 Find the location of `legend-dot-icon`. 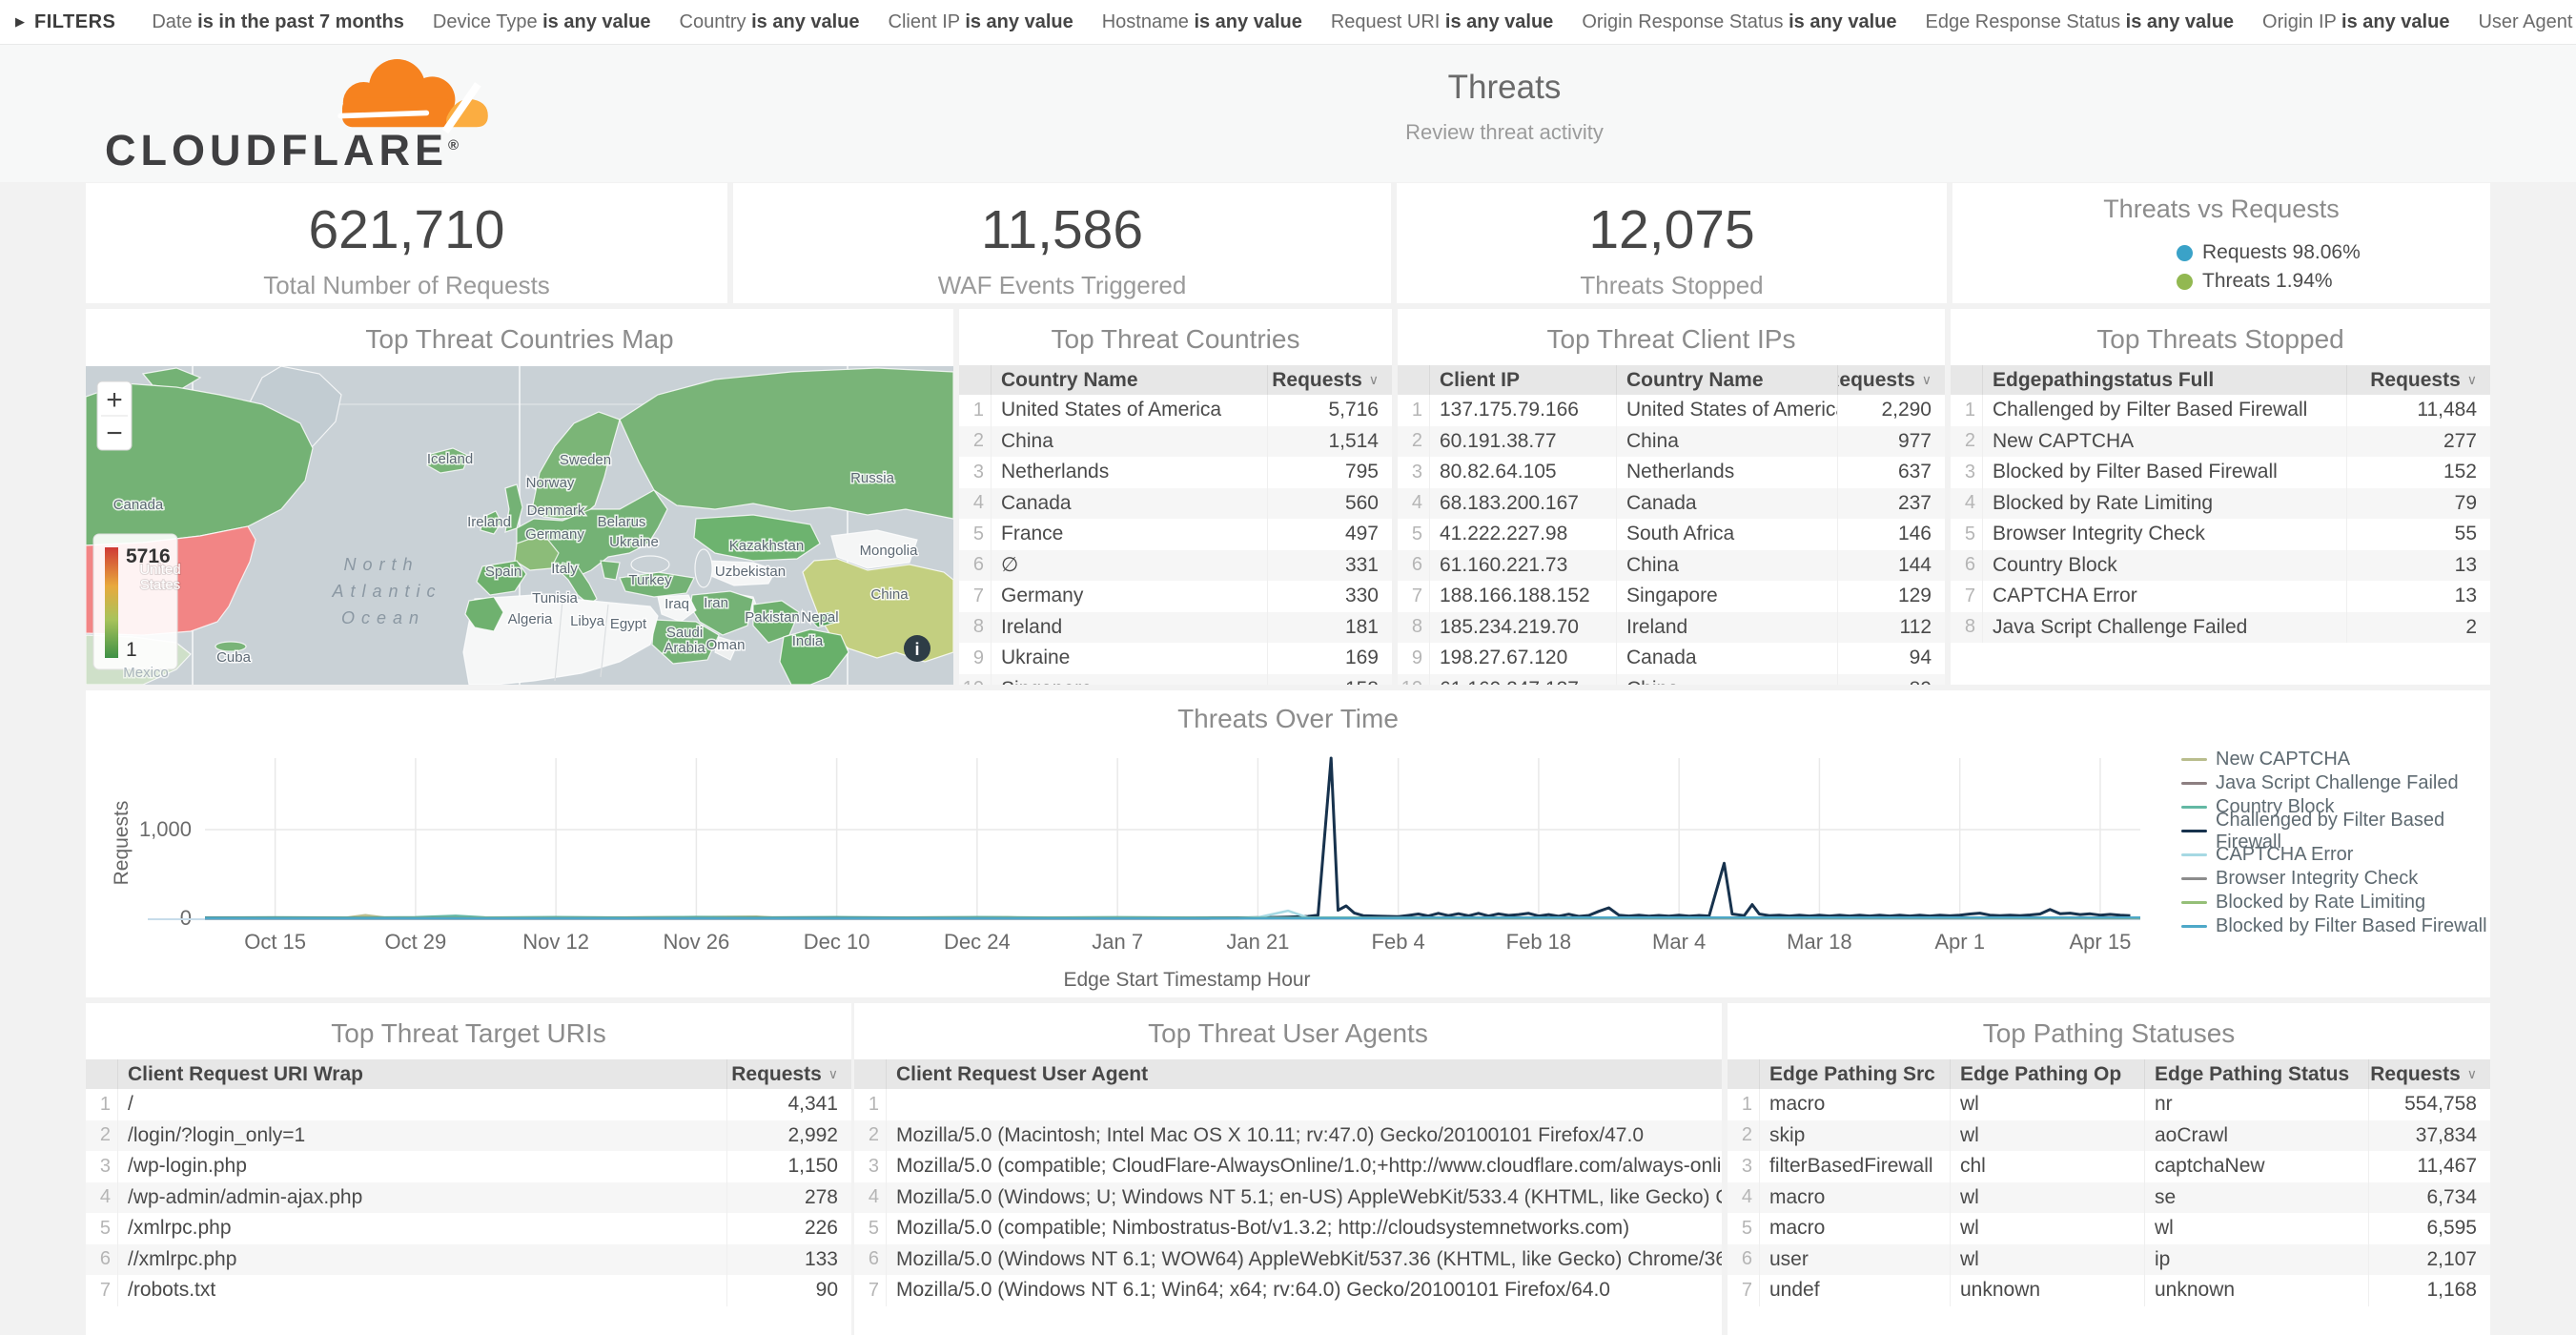

legend-dot-icon is located at coordinates (2185, 281).